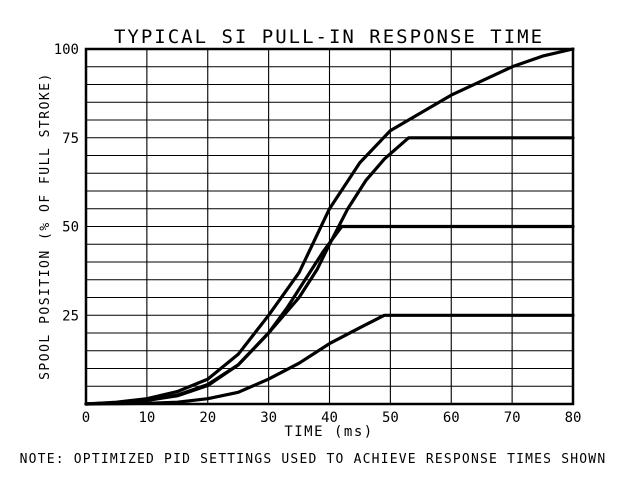 This screenshot has width=627, height=486. I want to click on x-tick-labels: 0 10 20 30 40 50 60 70 80, so click(332, 418).